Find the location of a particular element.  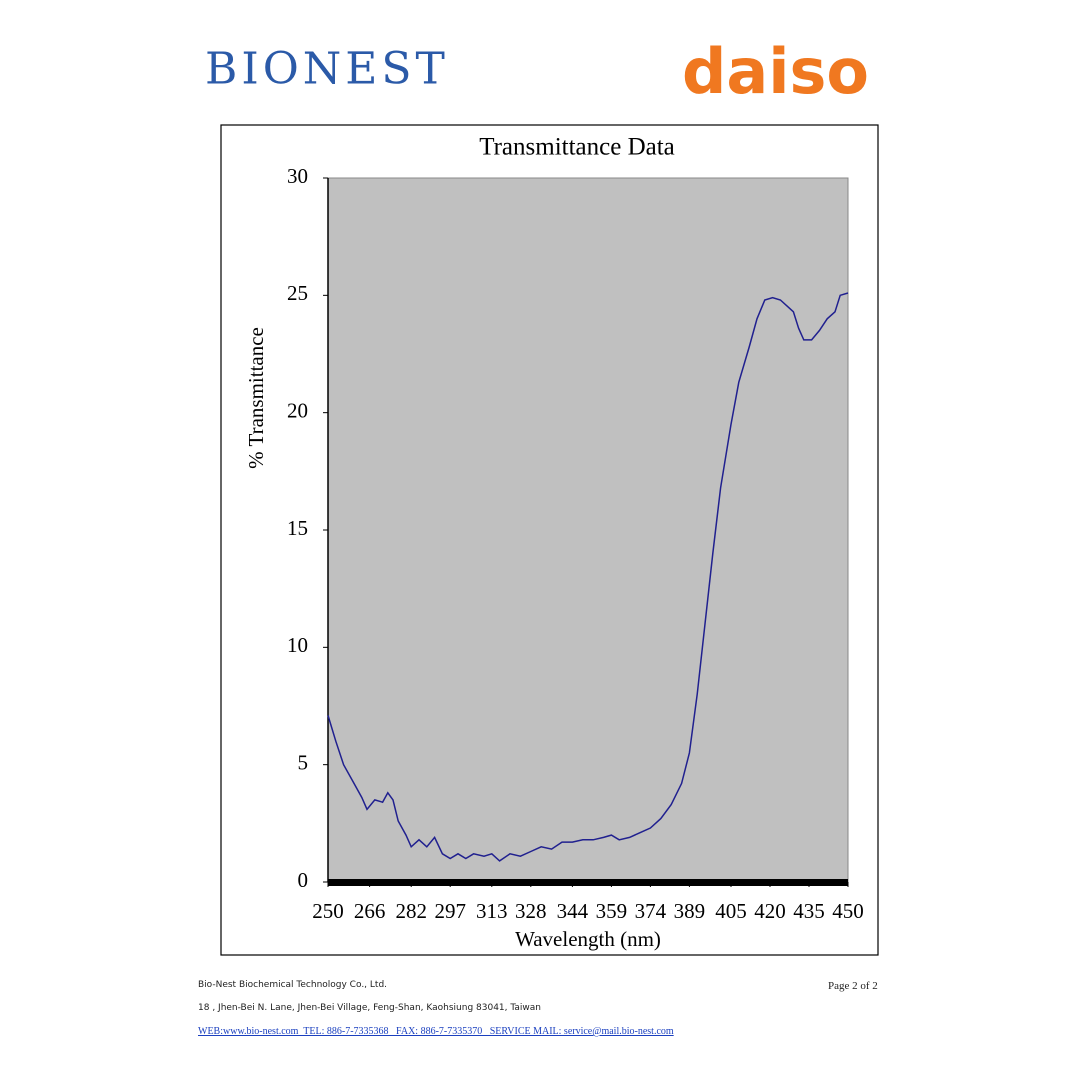

page-number: Page 2 of 2 is located at coordinates (853, 986).